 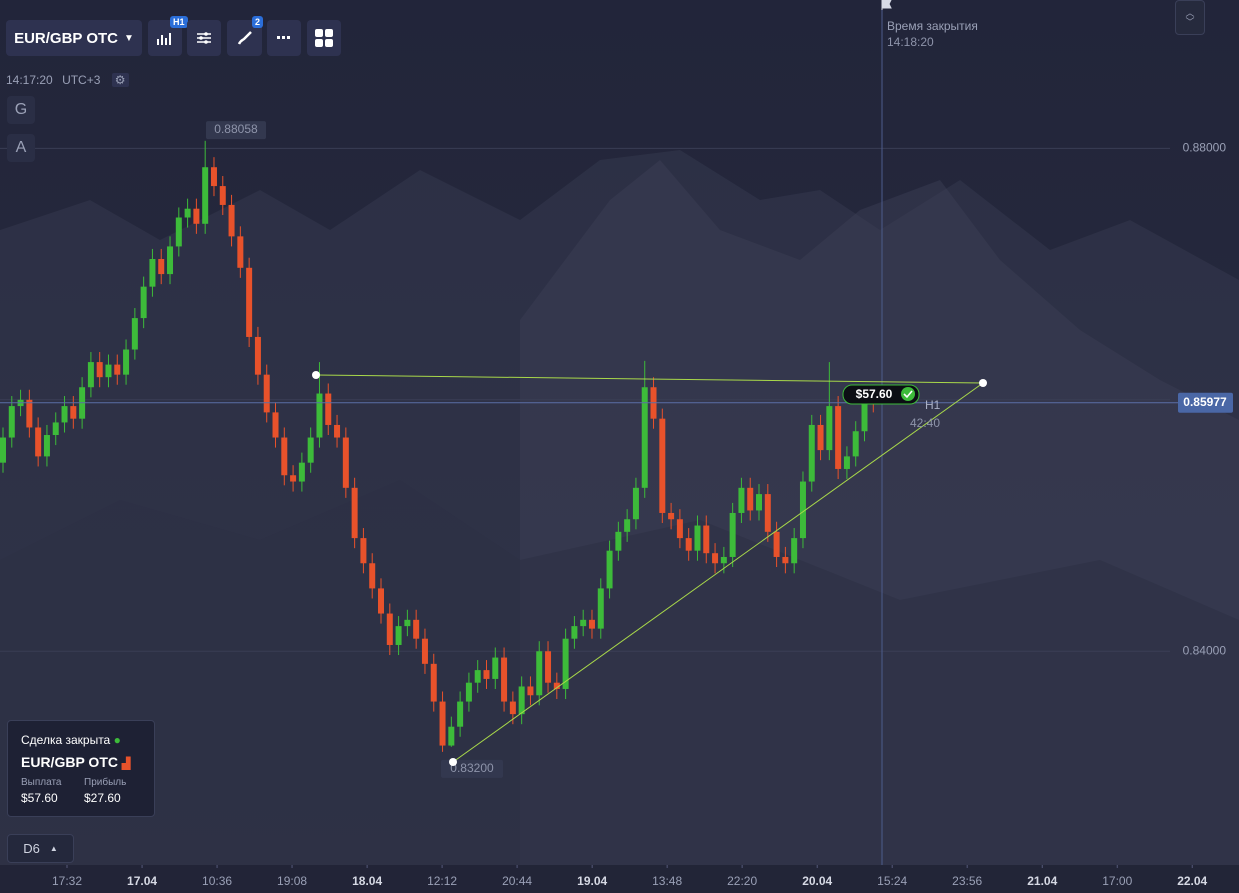 I want to click on clock-row: 14:17:20 UTC+3 ⚙, so click(x=67, y=80).